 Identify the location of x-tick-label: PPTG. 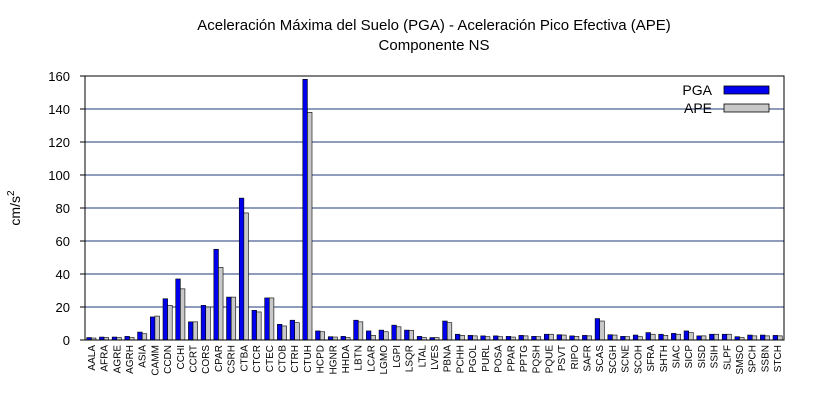
(524, 358).